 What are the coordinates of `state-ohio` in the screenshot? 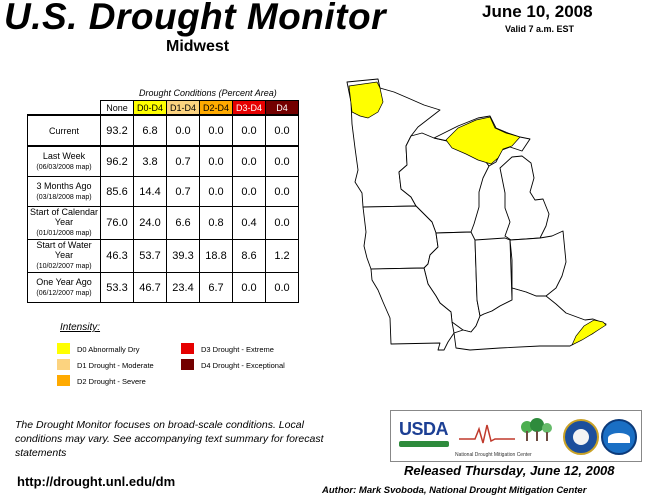 It's located at (538, 263).